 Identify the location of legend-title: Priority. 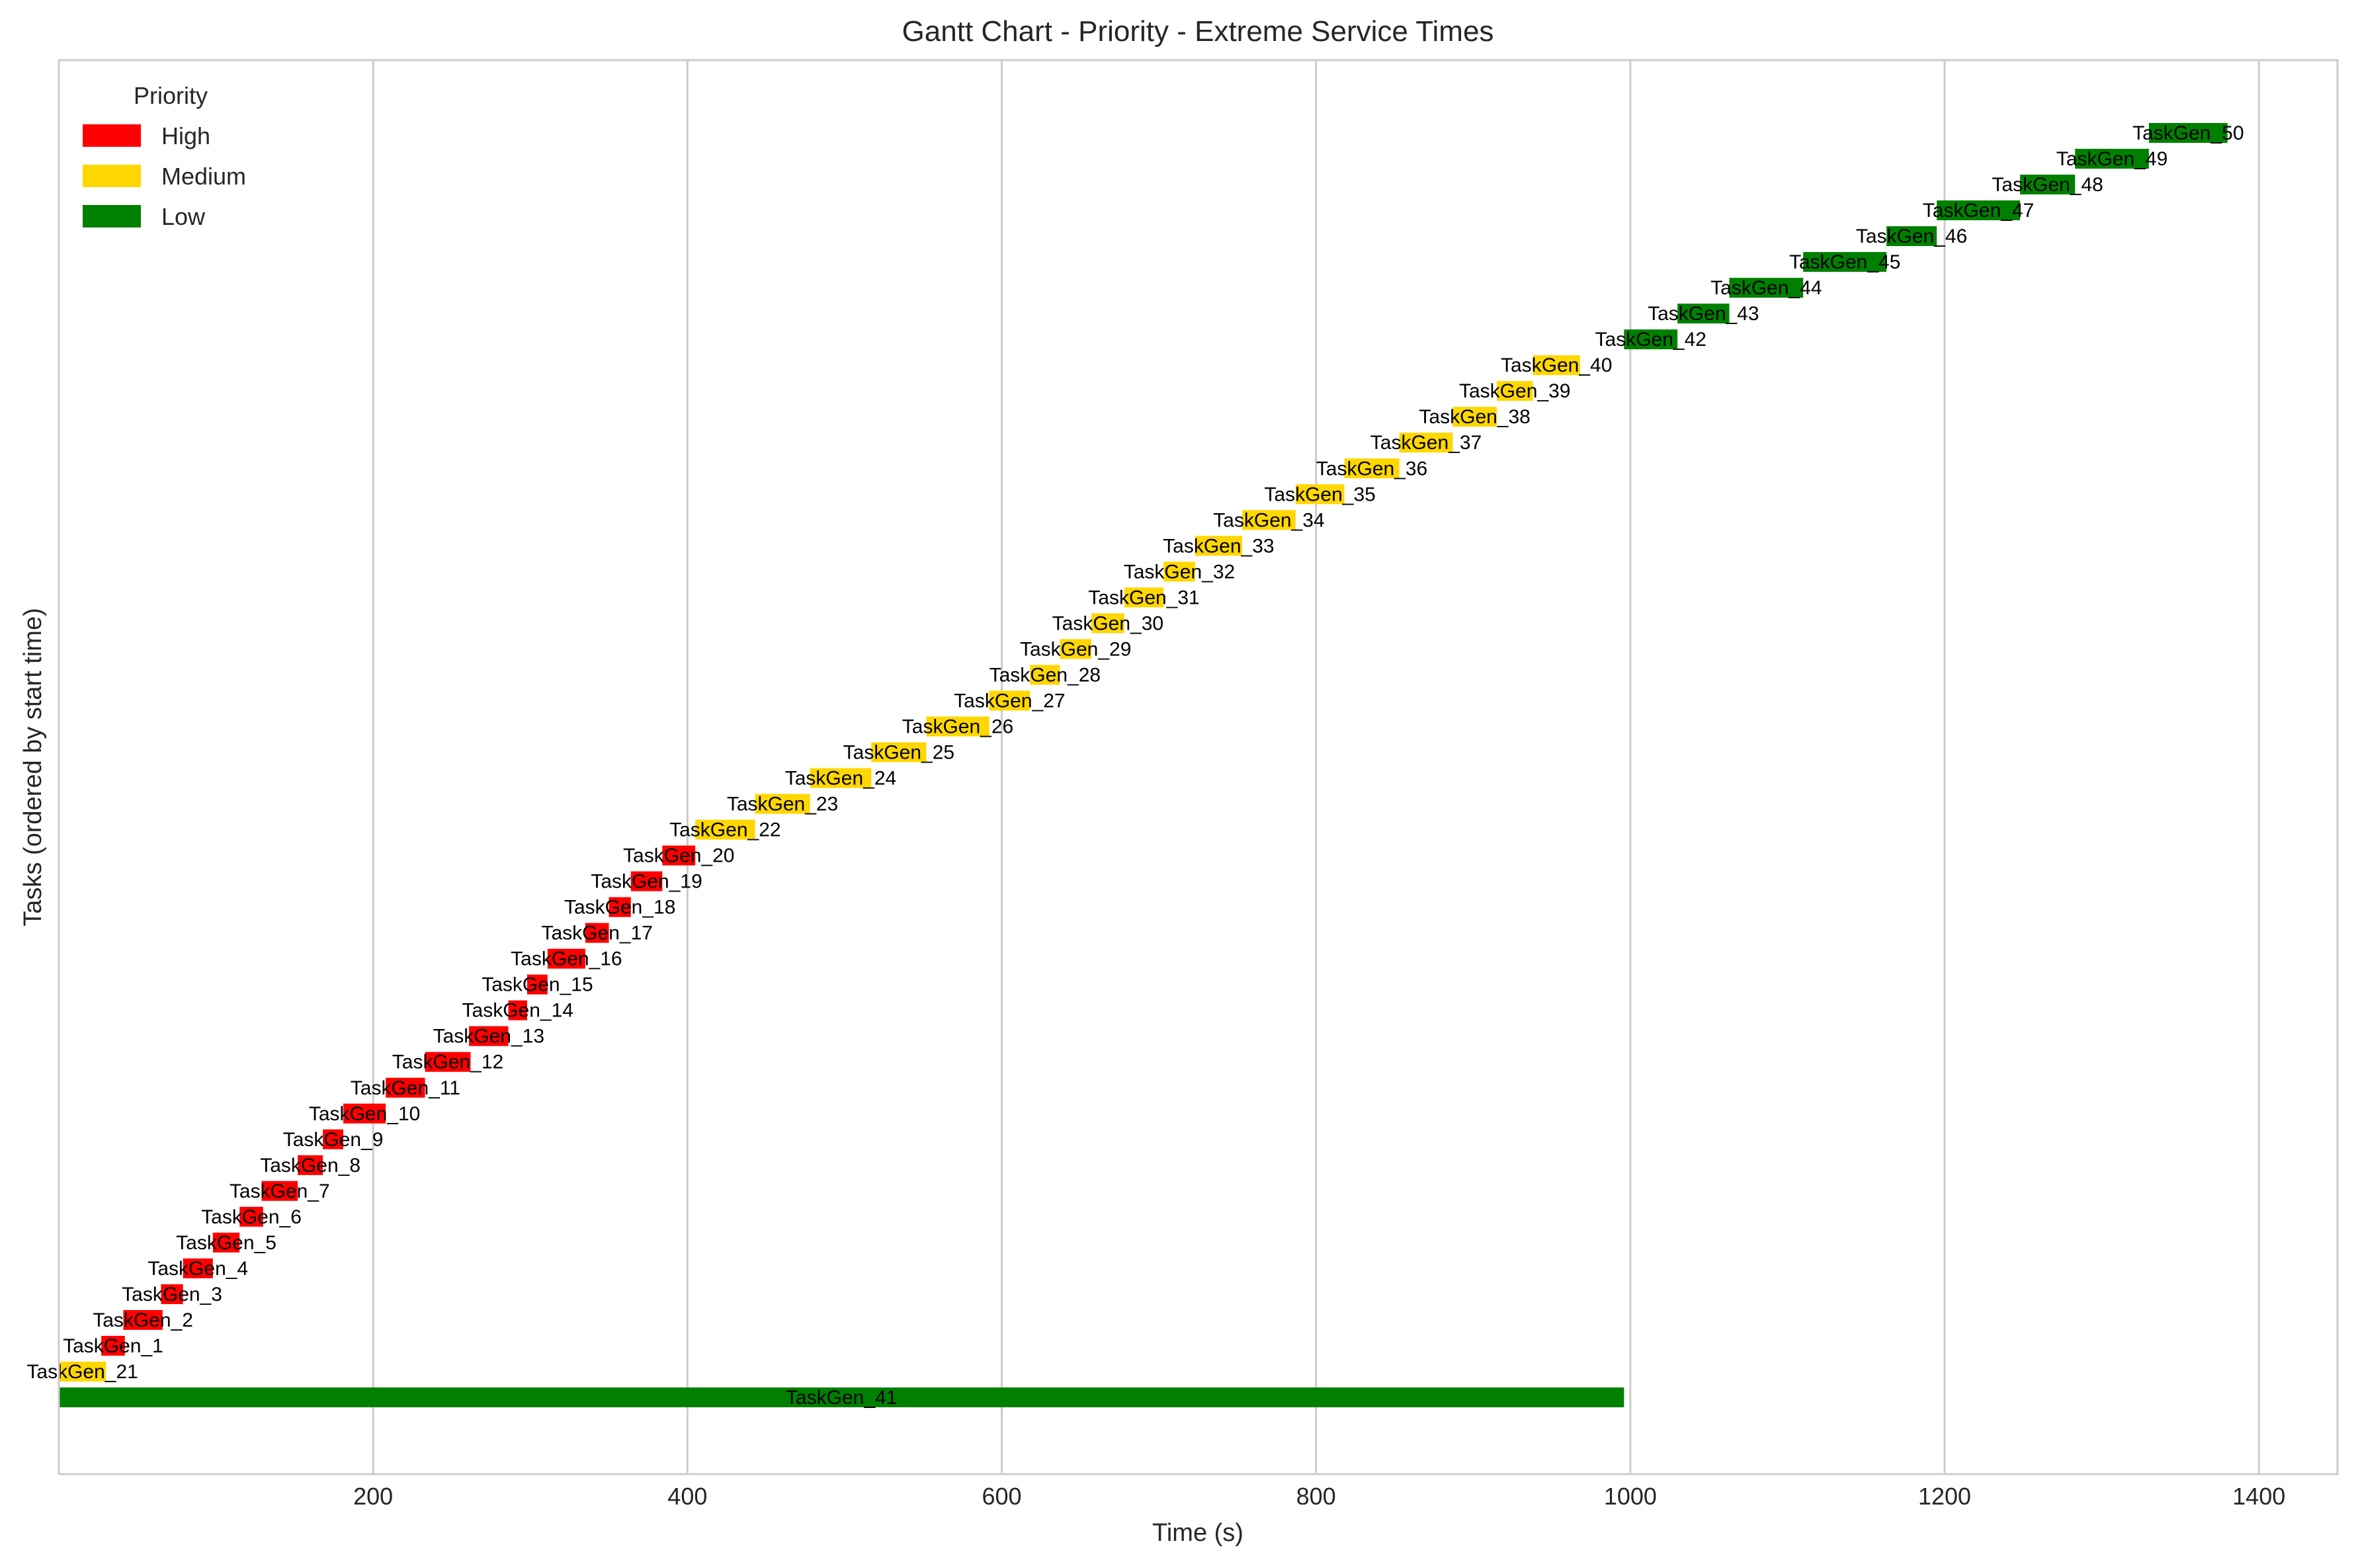
(171, 95).